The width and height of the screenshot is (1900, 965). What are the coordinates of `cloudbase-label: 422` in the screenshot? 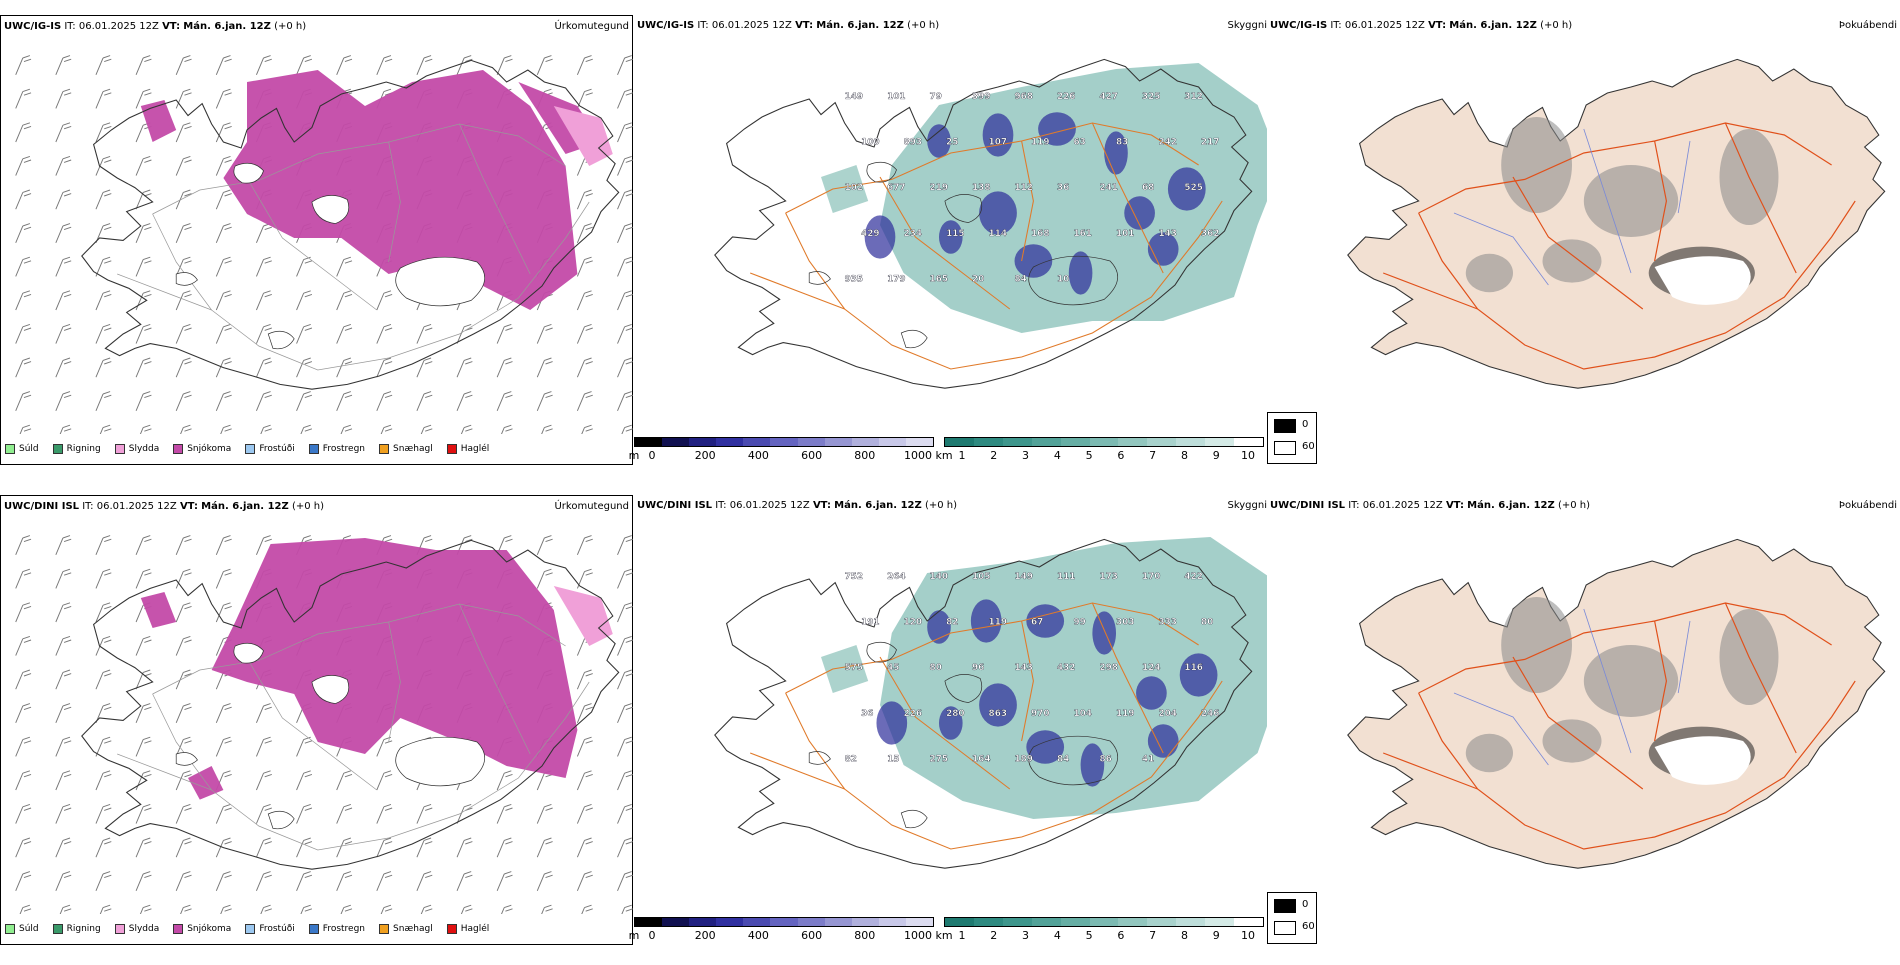 It's located at (1193, 577).